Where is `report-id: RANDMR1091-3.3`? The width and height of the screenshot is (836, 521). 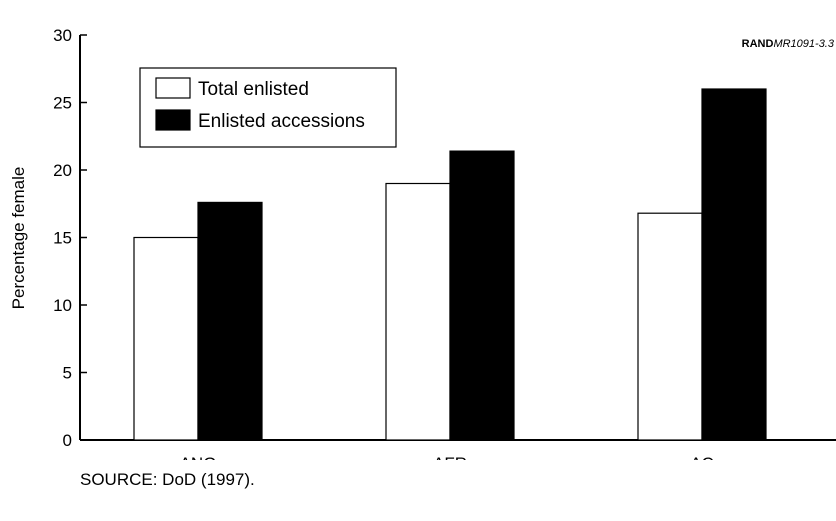
report-id: RANDMR1091-3.3 is located at coordinates (788, 44).